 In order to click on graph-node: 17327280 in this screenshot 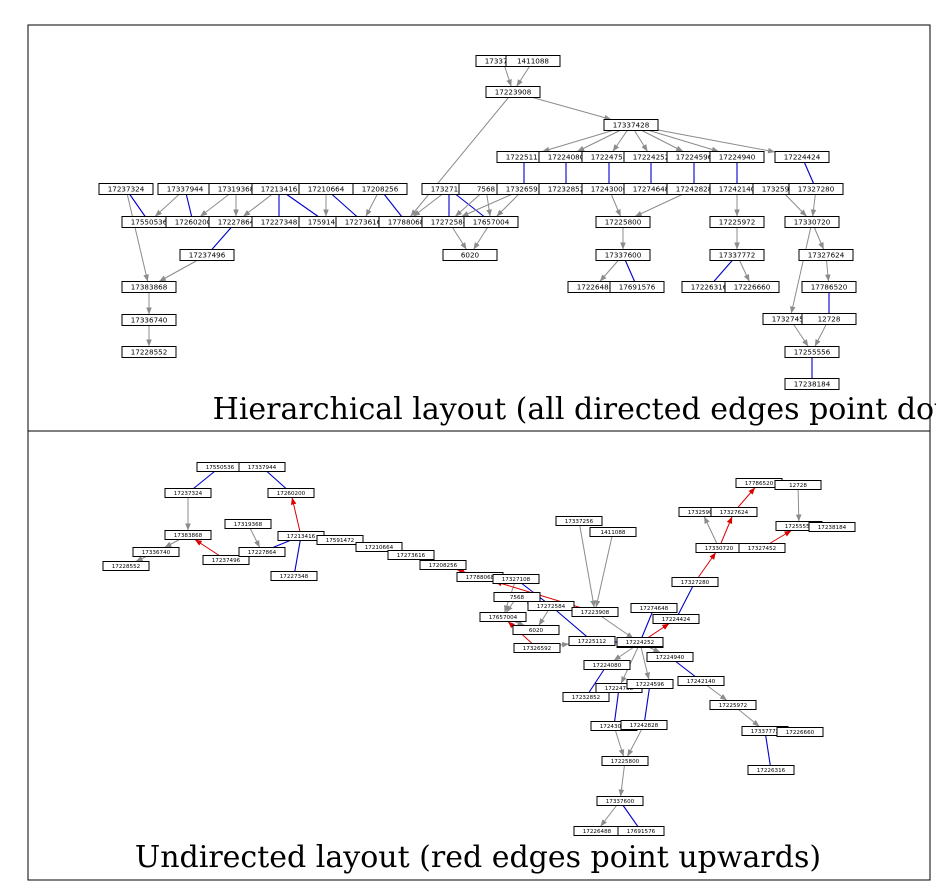, I will do `click(816, 189)`.